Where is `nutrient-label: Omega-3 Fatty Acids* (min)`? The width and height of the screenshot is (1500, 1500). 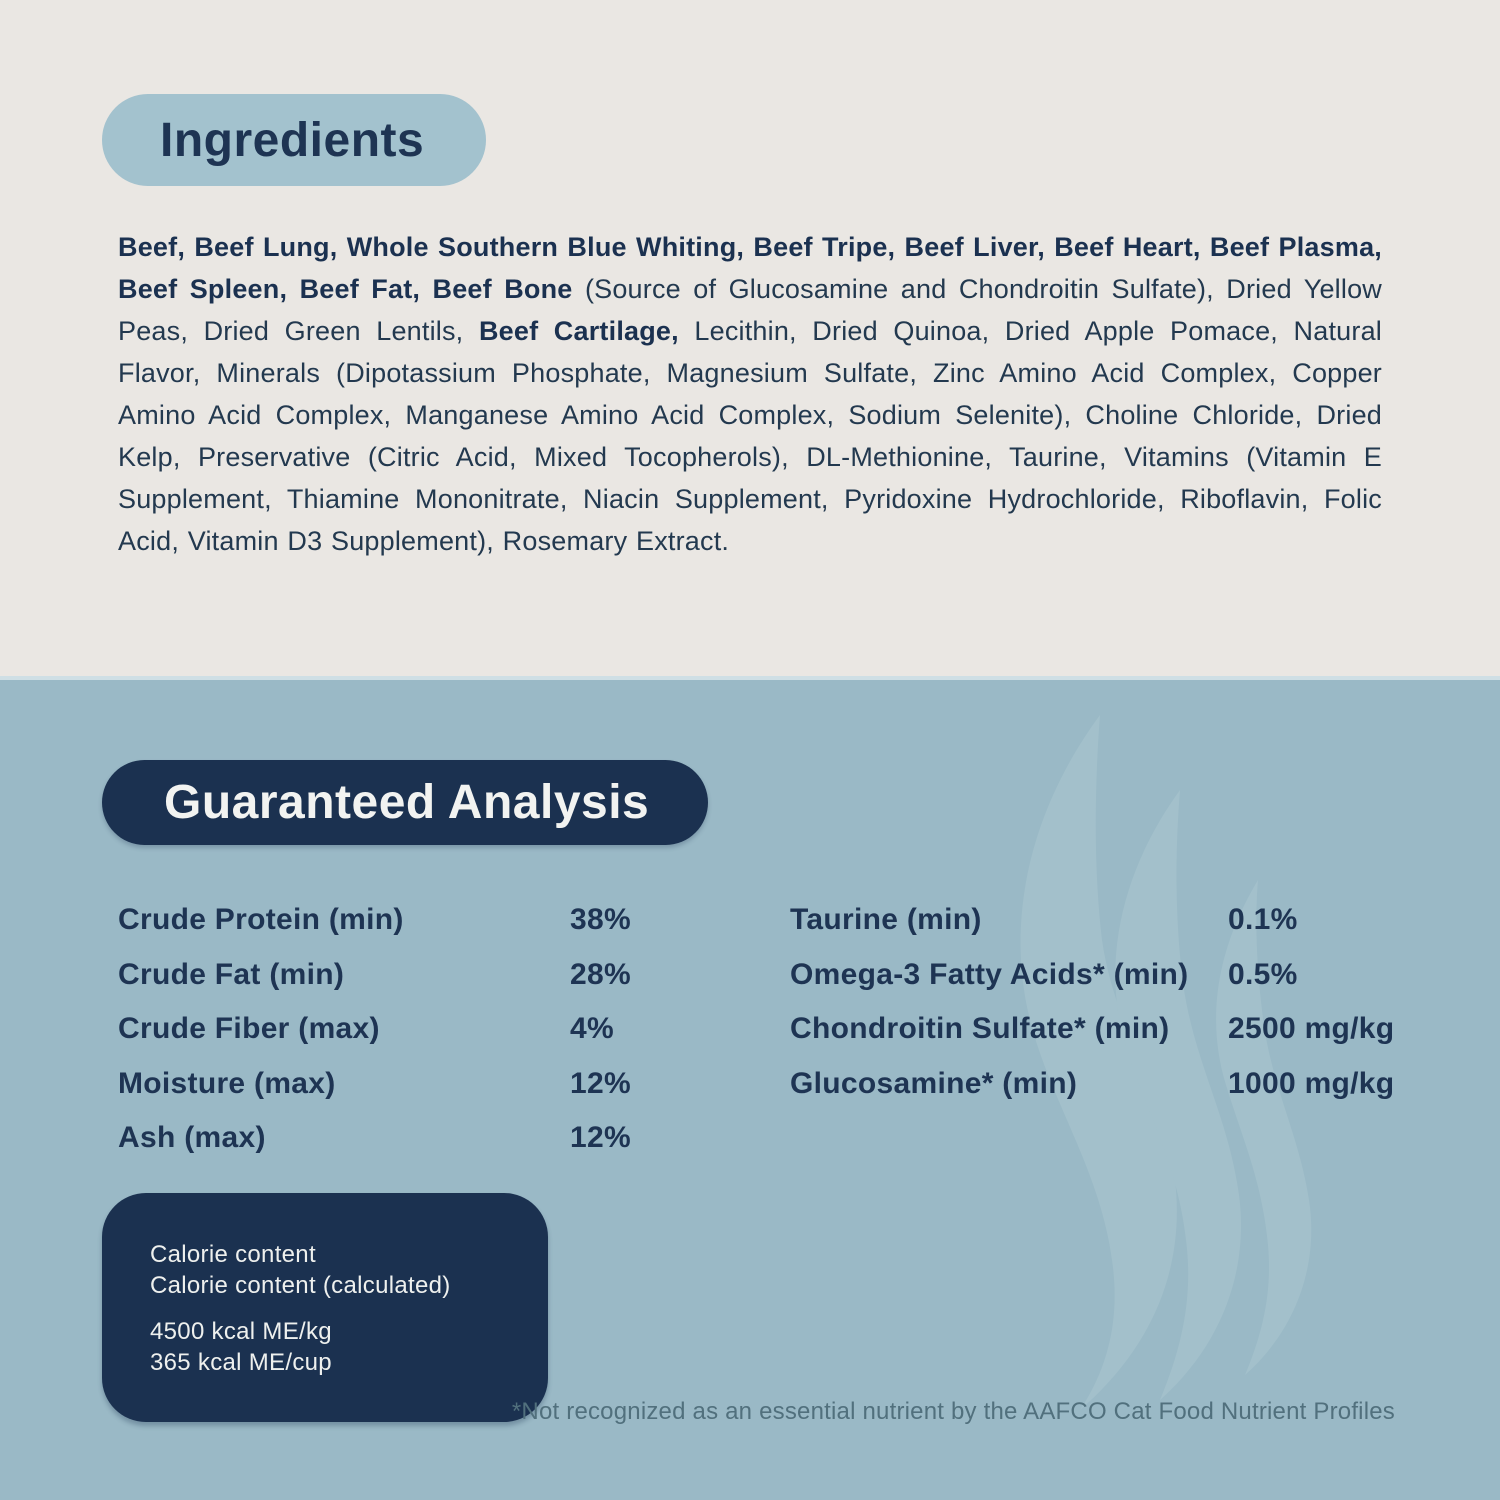 nutrient-label: Omega-3 Fatty Acids* (min) is located at coordinates (989, 974).